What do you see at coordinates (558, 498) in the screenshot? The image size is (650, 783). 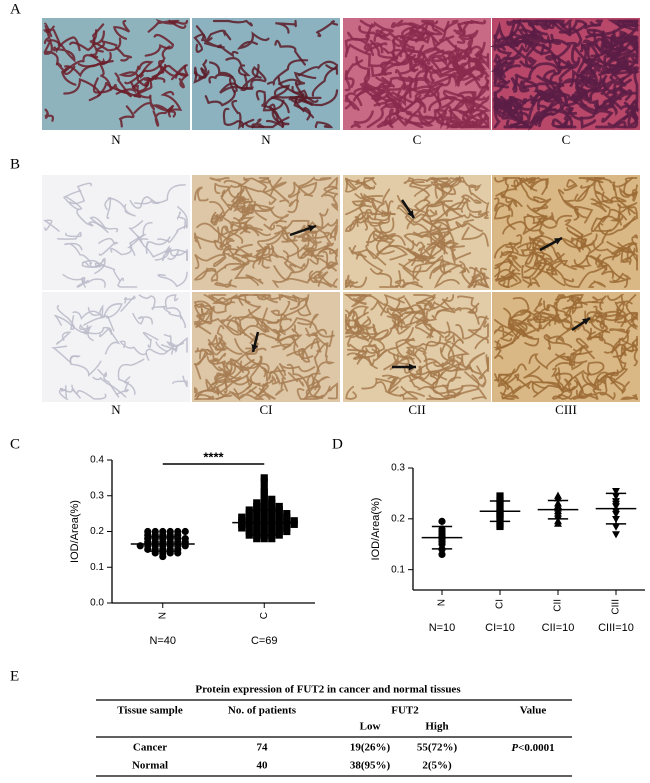 I see `point` at bounding box center [558, 498].